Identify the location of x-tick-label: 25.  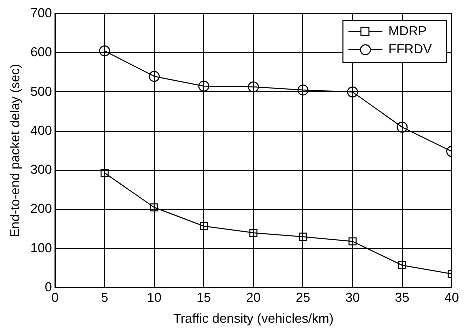
(303, 298).